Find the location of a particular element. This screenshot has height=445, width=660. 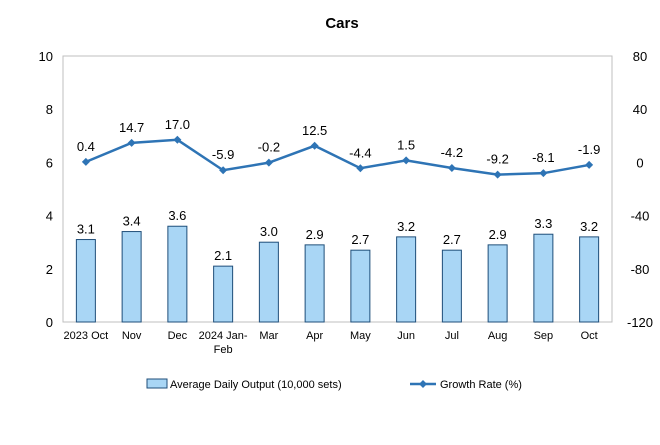

y-left-tick-label: 2 is located at coordinates (49, 269).